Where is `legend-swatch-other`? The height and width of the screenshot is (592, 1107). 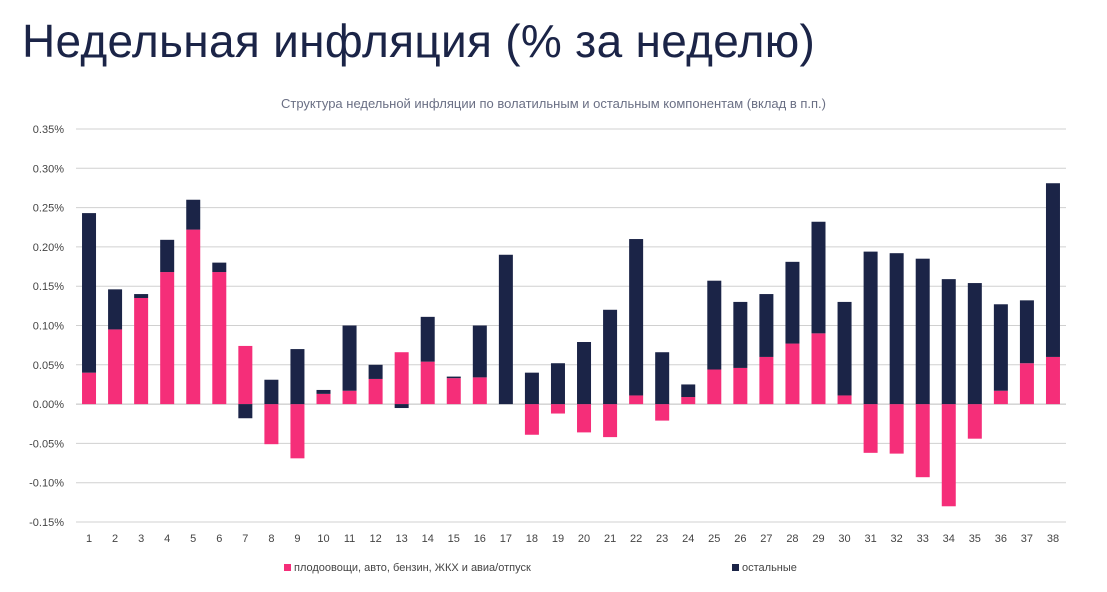
legend-swatch-other is located at coordinates (735, 567).